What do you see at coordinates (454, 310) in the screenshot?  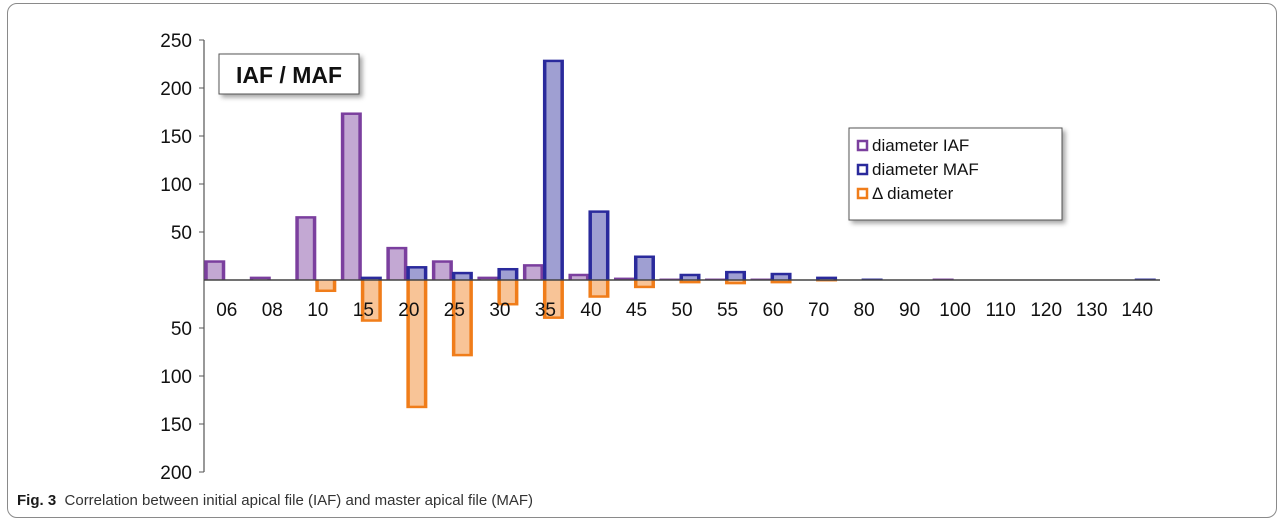 I see `x-tick-label: 25` at bounding box center [454, 310].